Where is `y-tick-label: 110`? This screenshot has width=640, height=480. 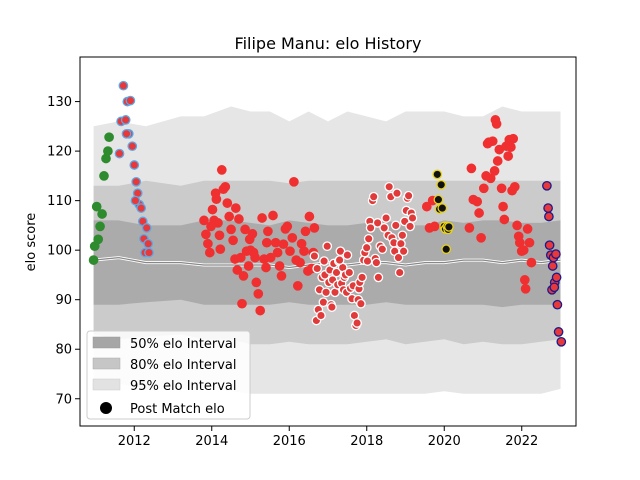 y-tick-label: 110 is located at coordinates (59, 201).